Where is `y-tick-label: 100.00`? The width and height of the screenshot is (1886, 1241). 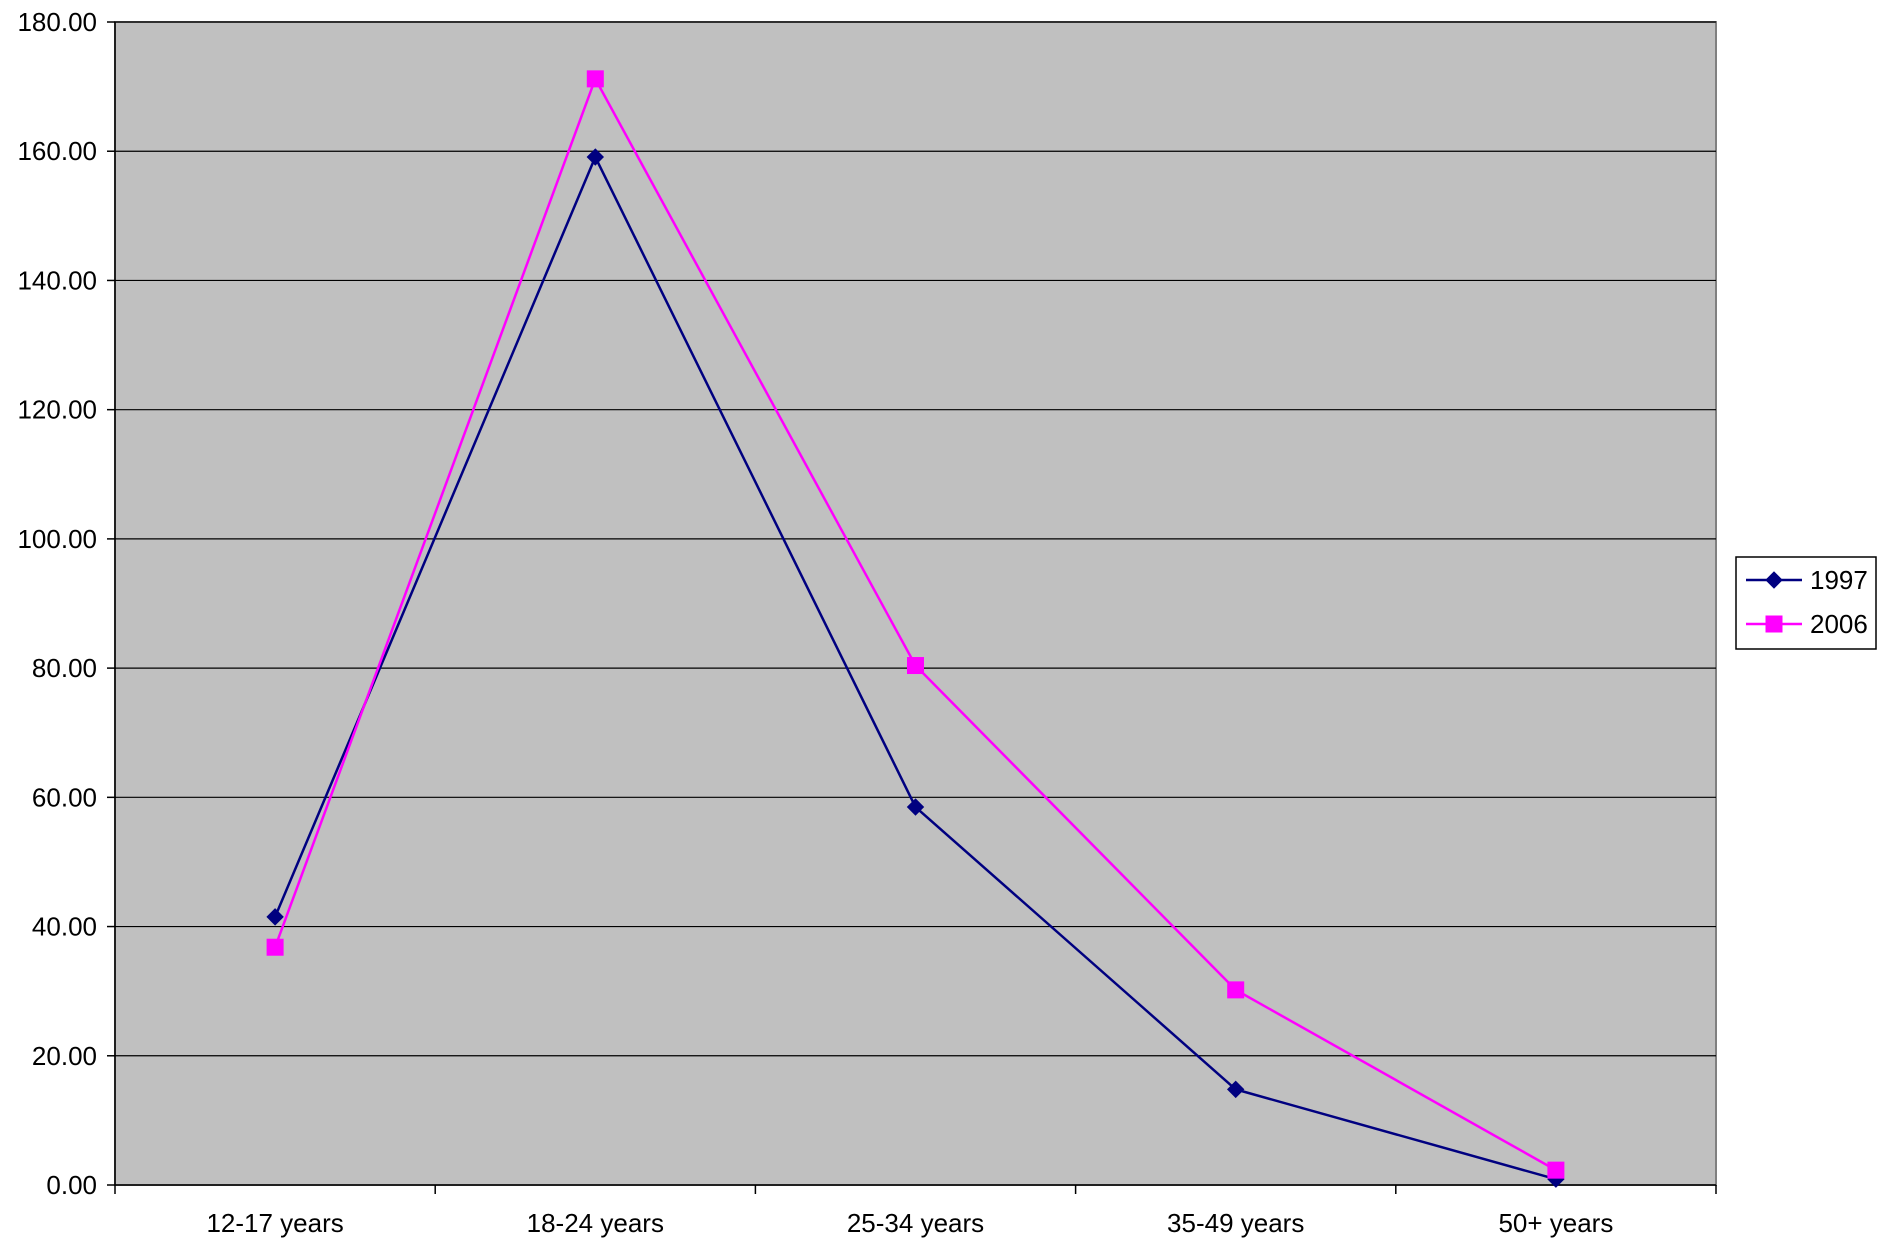
y-tick-label: 100.00 is located at coordinates (57, 539).